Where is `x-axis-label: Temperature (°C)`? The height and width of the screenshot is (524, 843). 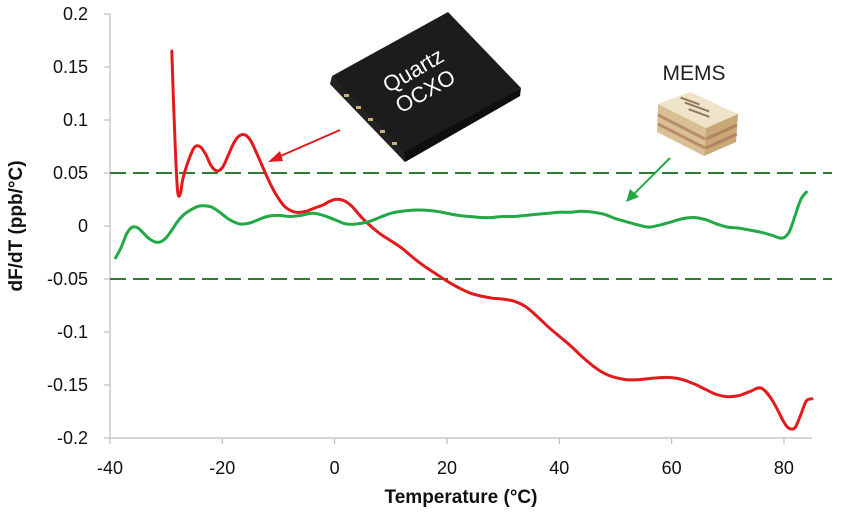 x-axis-label: Temperature (°C) is located at coordinates (461, 497).